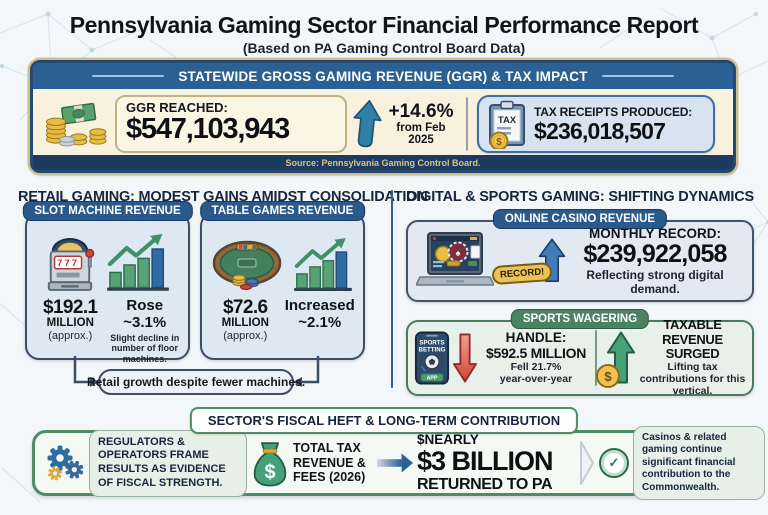  What do you see at coordinates (208, 129) in the screenshot?
I see `ggr-reached-value: $547,103,943` at bounding box center [208, 129].